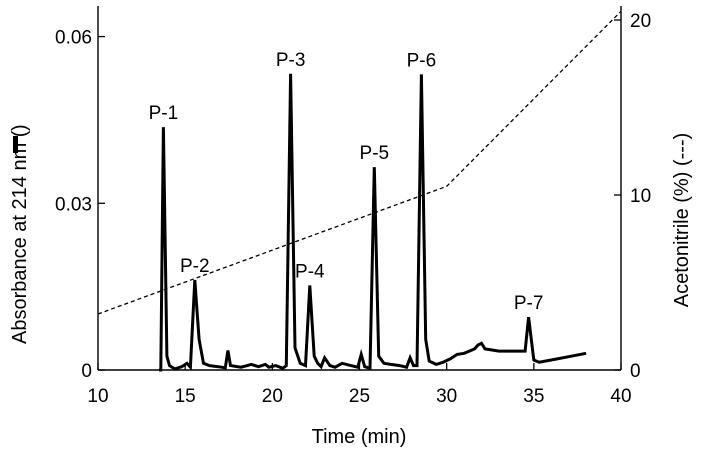 This screenshot has width=702, height=454. Describe the element at coordinates (272, 396) in the screenshot. I see `x-tick-label: 20` at that location.